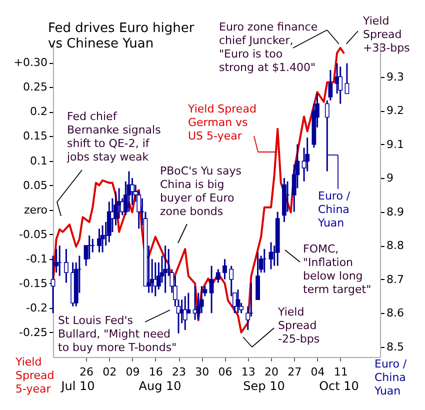  Describe the element at coordinates (87, 372) in the screenshot. I see `x-tick-label: 26` at that location.